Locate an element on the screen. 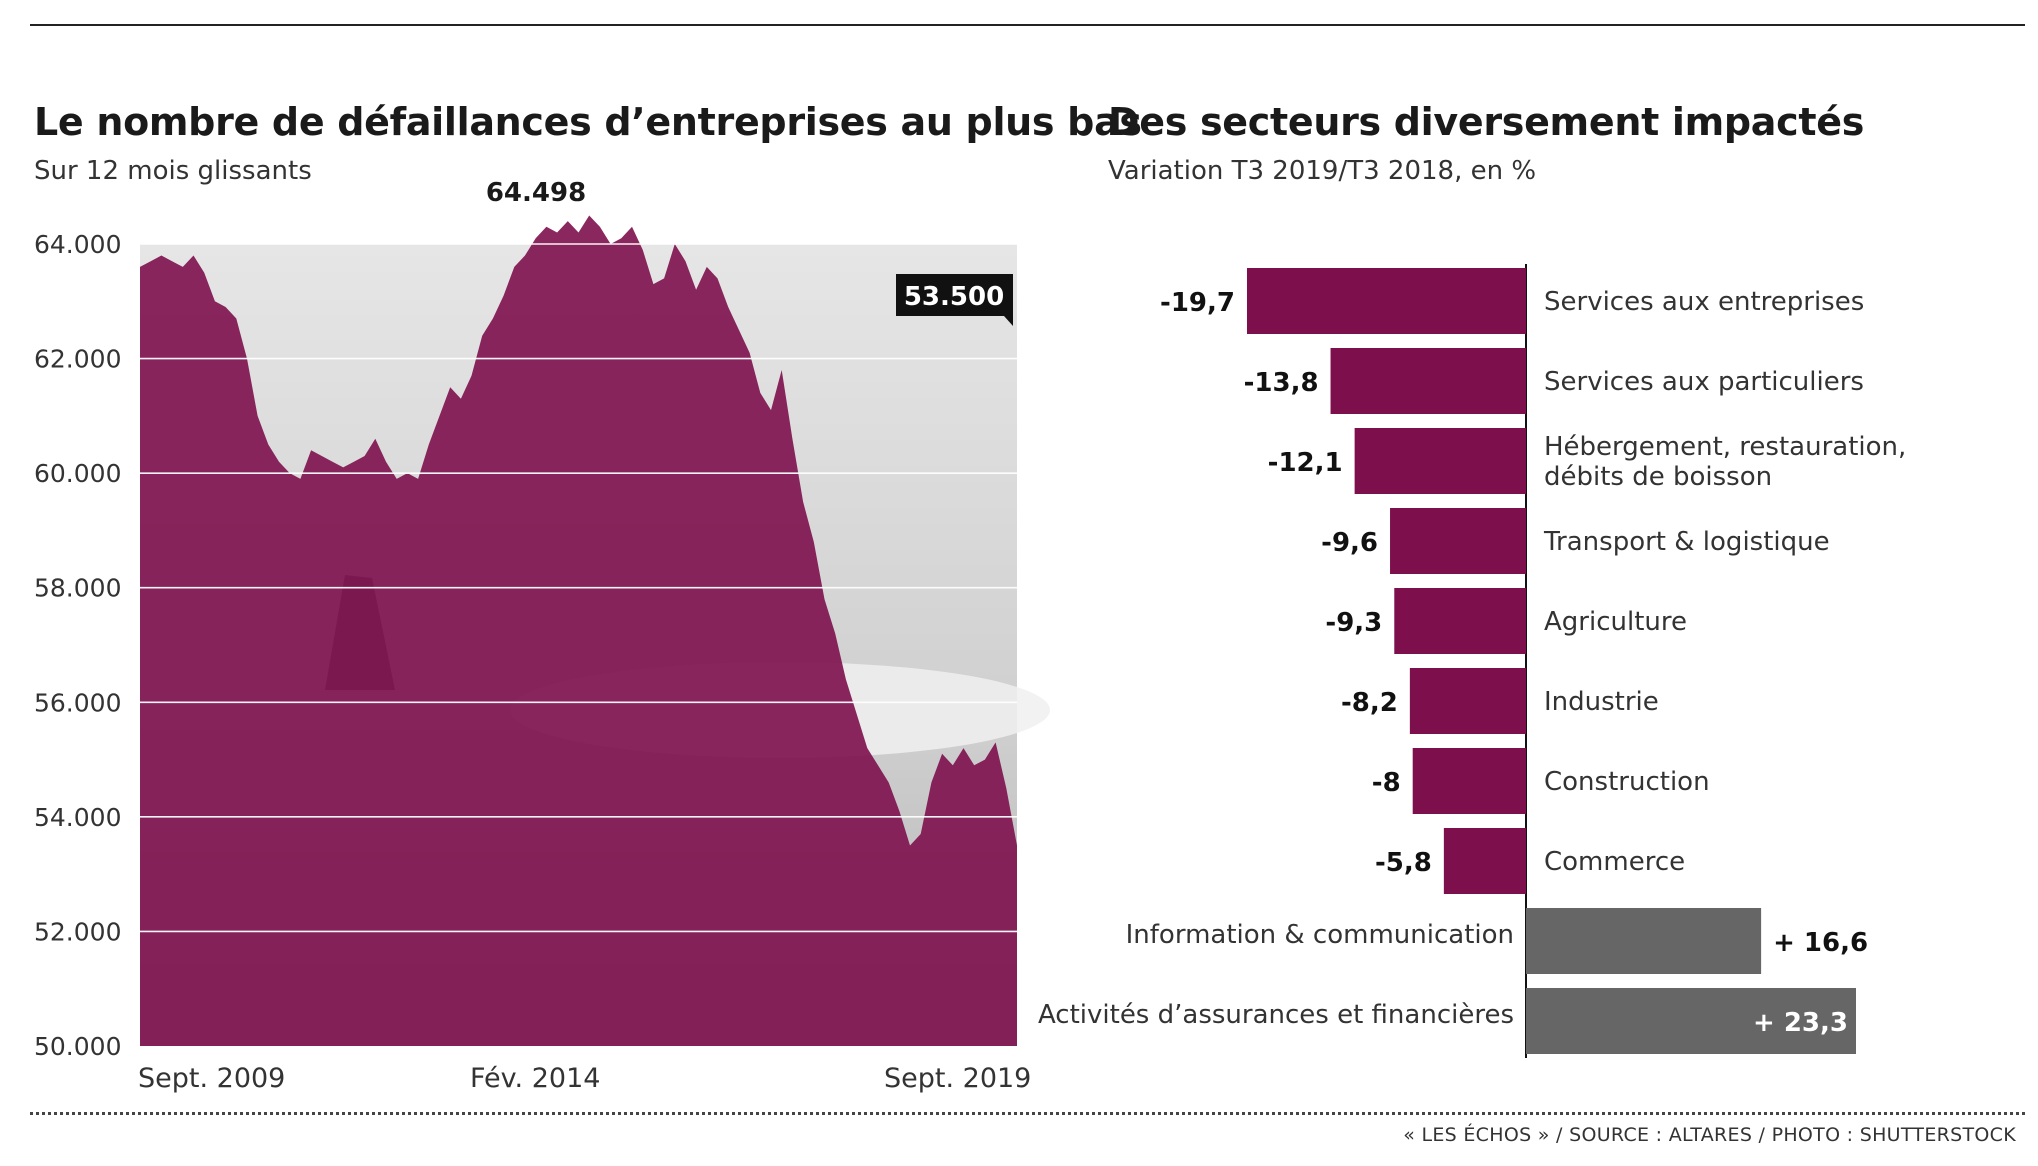 Image resolution: width=2038 pixels, height=1166 pixels. value-label: + 23,3 is located at coordinates (1800, 1023).